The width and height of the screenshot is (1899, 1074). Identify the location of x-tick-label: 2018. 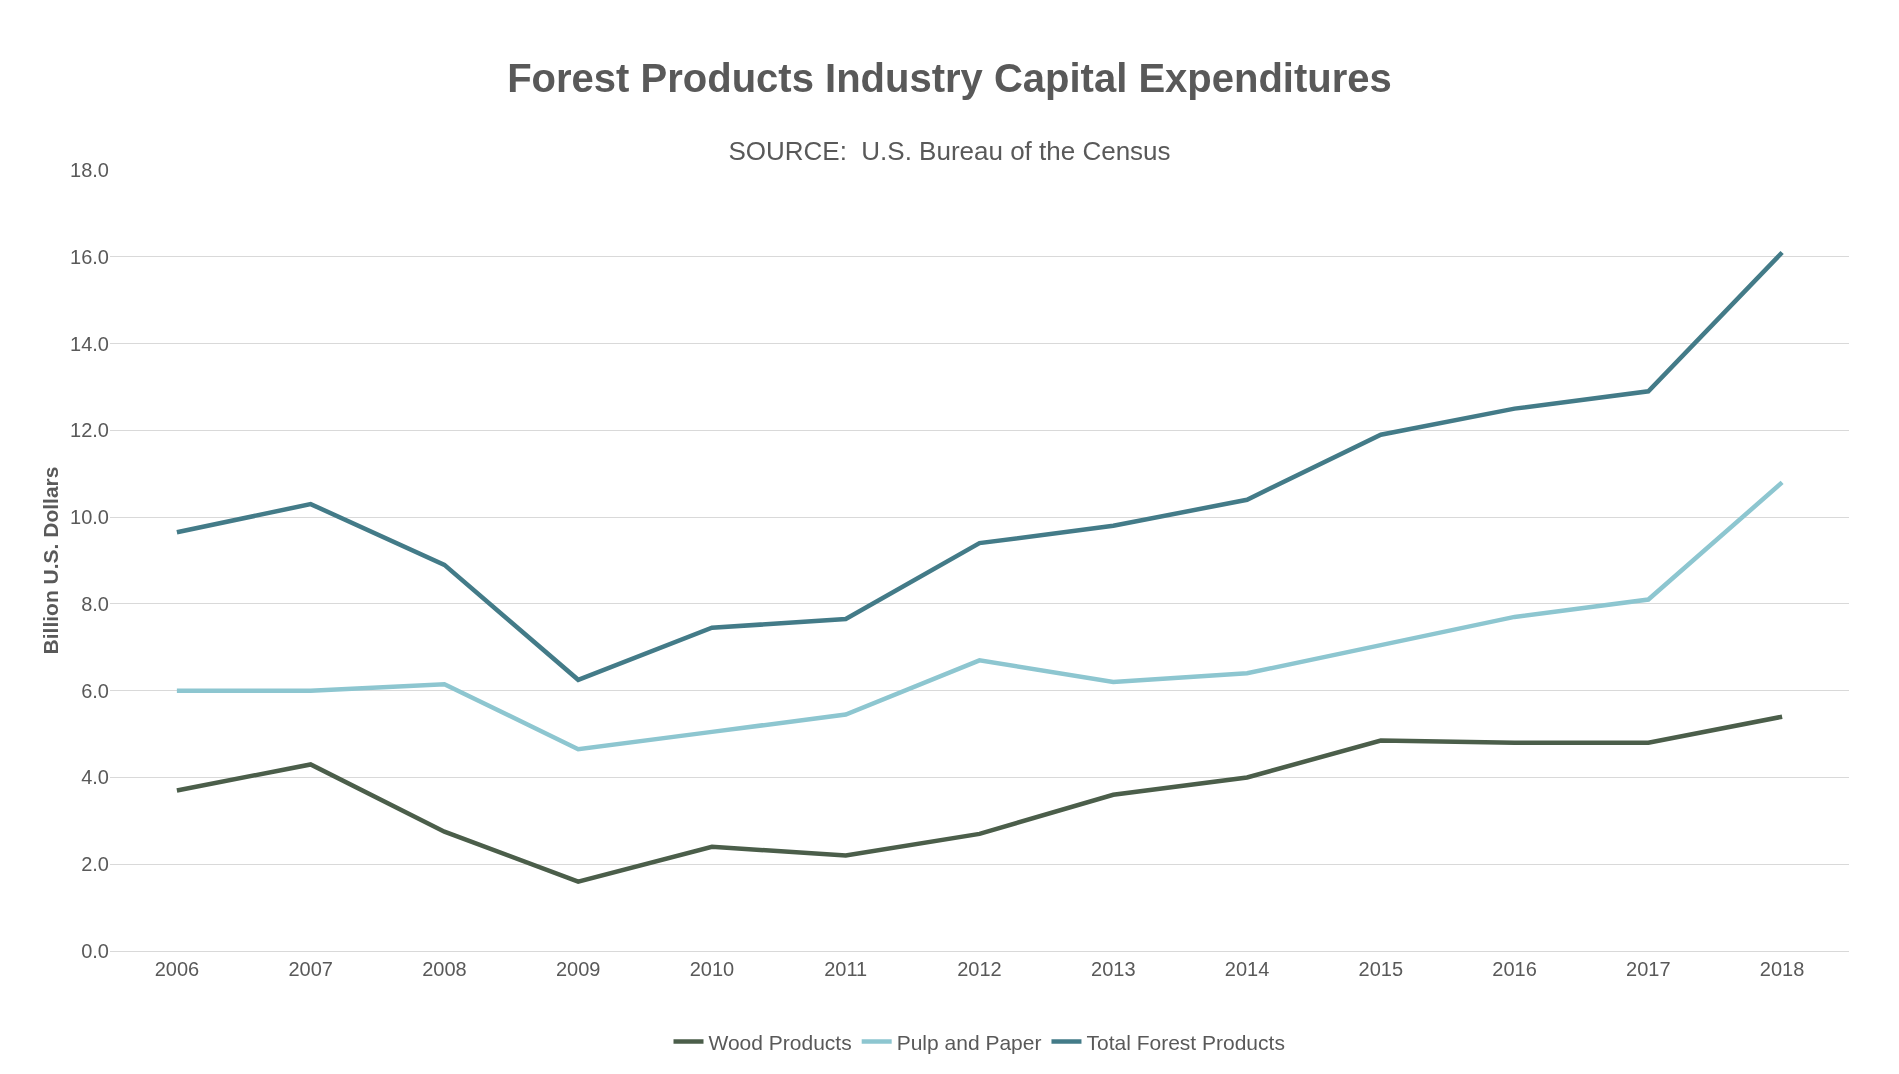
(1782, 969).